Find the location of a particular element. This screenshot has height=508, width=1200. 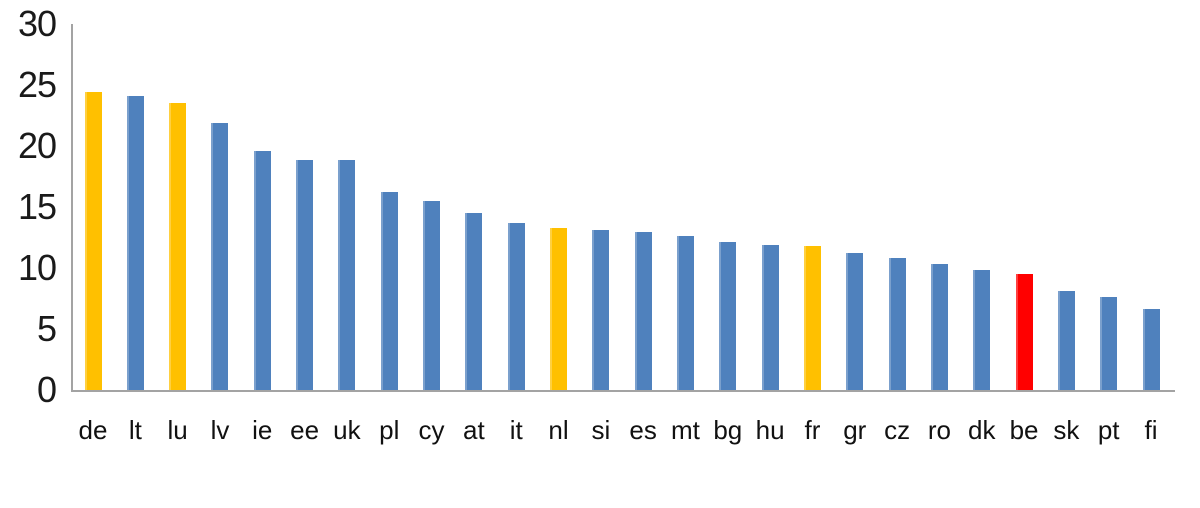

bar-lv is located at coordinates (220, 256).